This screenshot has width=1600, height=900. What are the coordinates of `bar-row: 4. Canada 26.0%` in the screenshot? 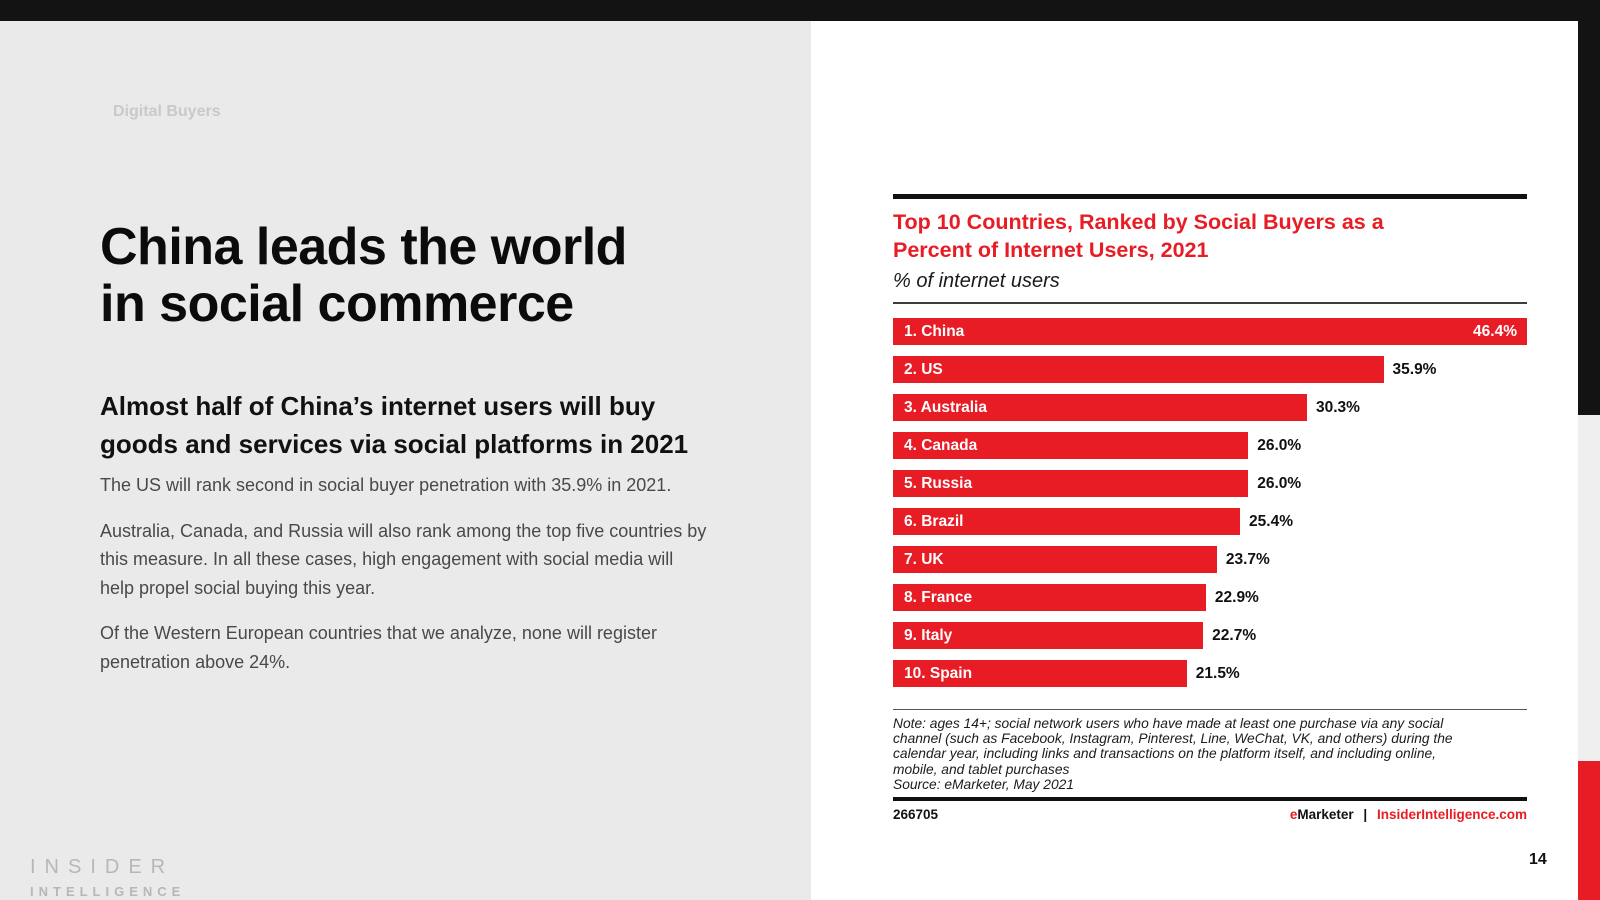 It's located at (1210, 445).